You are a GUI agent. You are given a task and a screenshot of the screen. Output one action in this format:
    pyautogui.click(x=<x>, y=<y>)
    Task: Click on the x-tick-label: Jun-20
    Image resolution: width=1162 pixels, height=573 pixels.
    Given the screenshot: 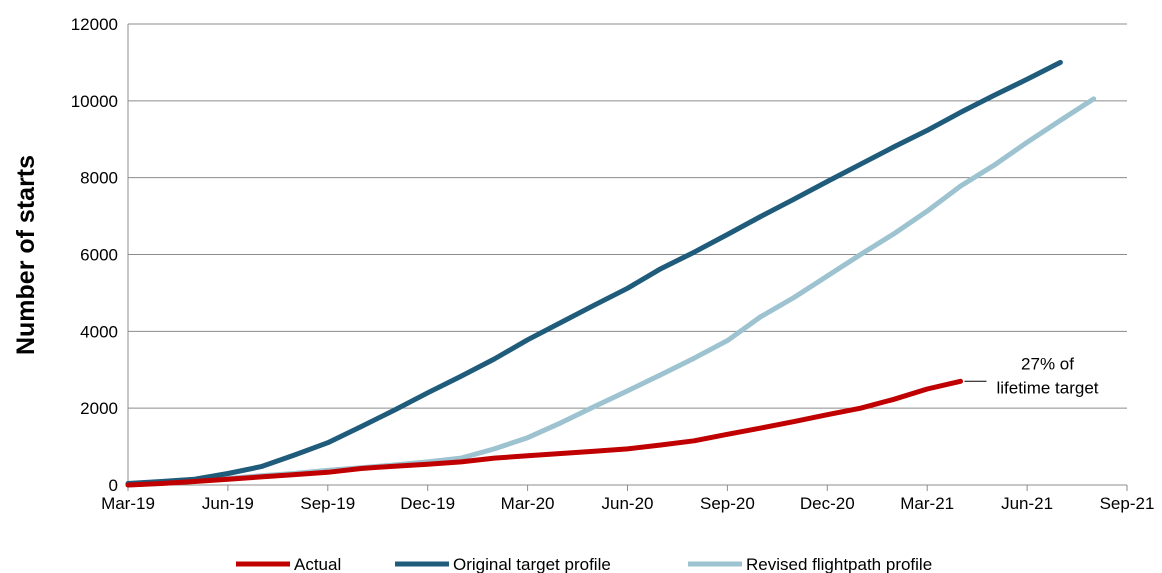 What is the action you would take?
    pyautogui.click(x=628, y=503)
    